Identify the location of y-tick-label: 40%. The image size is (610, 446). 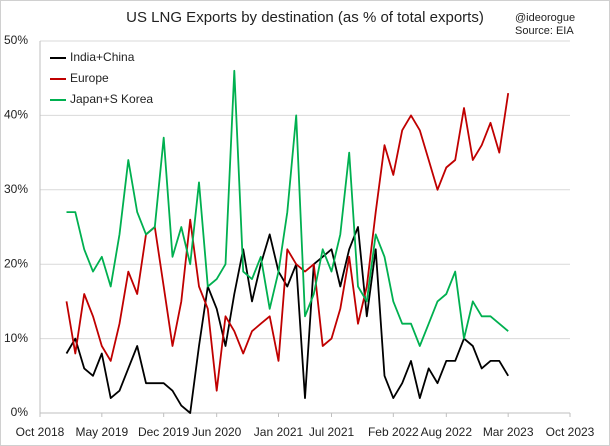
(16, 115).